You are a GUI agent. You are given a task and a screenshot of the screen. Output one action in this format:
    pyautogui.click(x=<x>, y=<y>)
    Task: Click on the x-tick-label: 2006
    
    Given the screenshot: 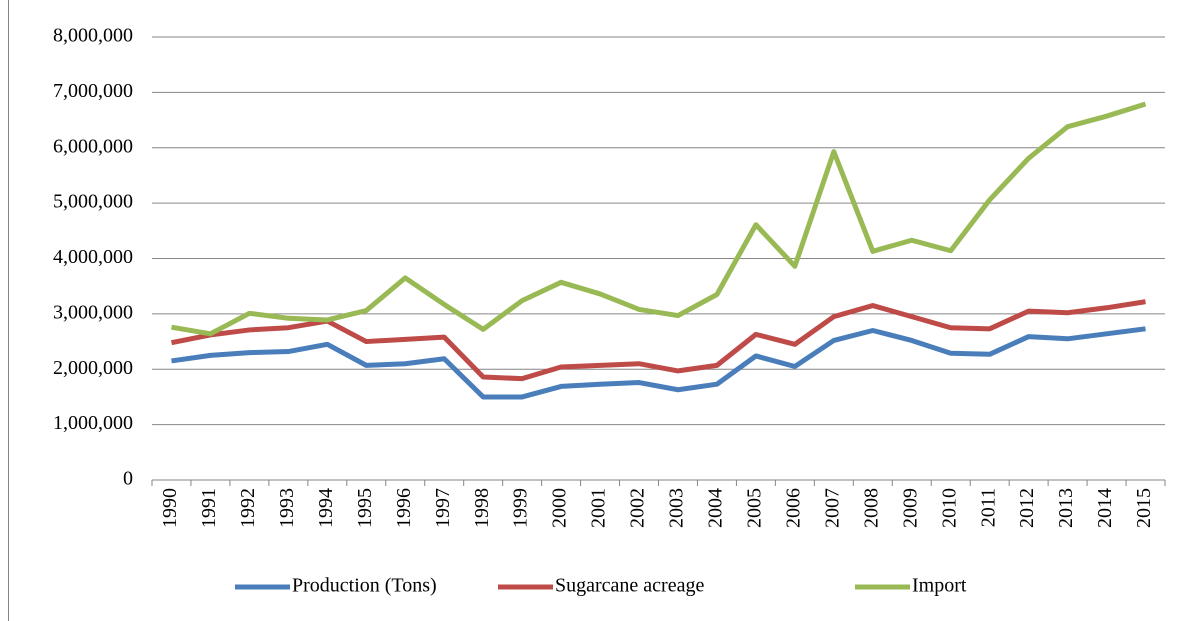 What is the action you would take?
    pyautogui.click(x=793, y=508)
    